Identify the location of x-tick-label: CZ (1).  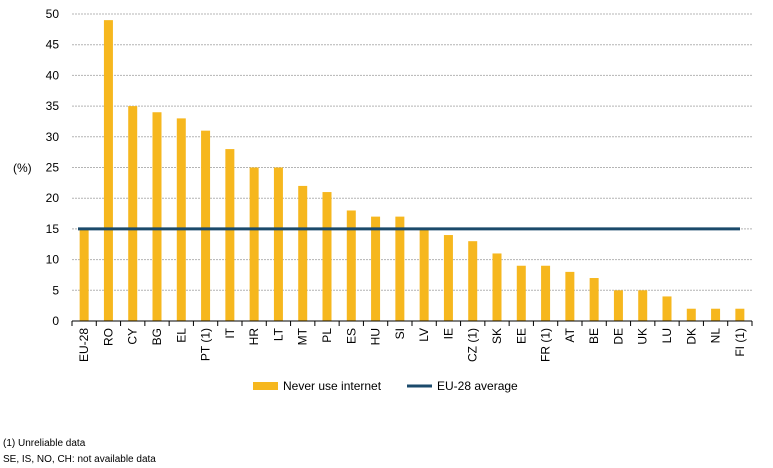
(473, 345).